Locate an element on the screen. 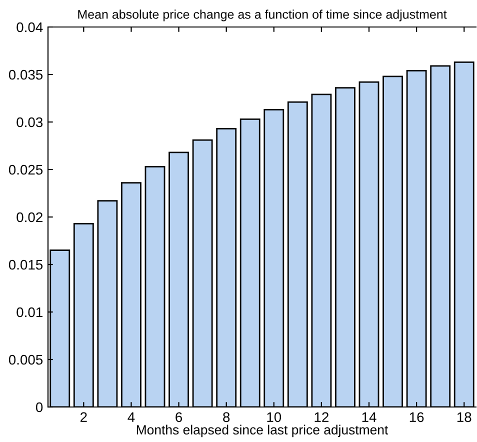 The height and width of the screenshot is (442, 477). y-tick-label: 0.01 is located at coordinates (29, 312).